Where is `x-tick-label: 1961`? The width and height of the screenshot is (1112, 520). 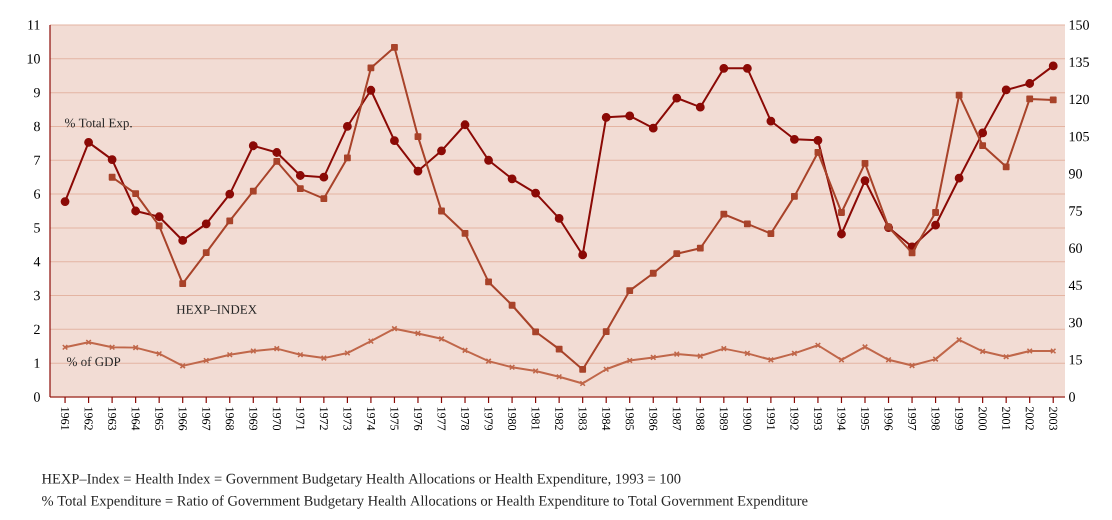
x-tick-label: 1961 is located at coordinates (65, 418).